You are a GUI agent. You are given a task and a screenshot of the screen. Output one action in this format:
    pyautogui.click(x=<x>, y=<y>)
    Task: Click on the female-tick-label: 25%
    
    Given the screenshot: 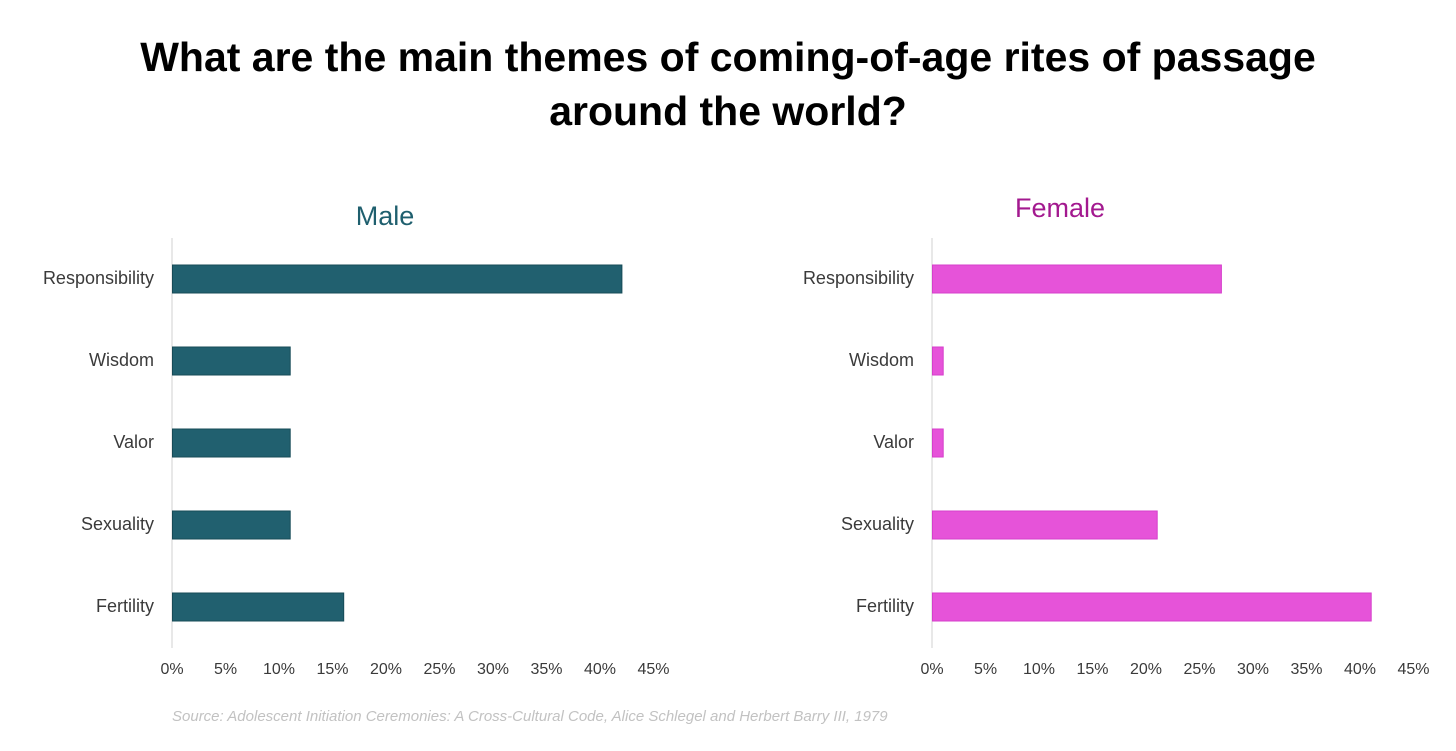 What is the action you would take?
    pyautogui.click(x=1199, y=669)
    